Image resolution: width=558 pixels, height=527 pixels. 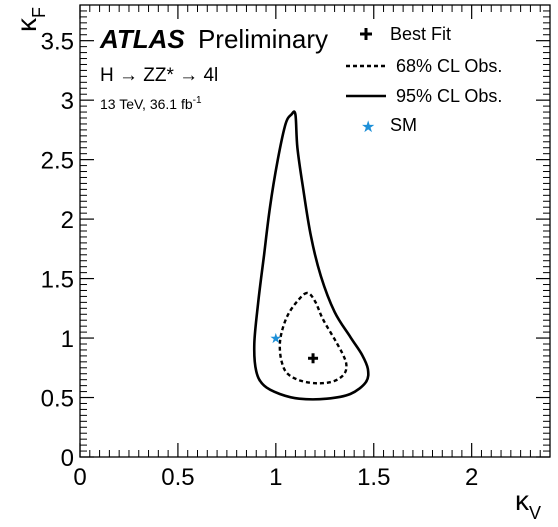 What do you see at coordinates (263, 39) in the screenshot?
I see `status-label: Preliminary` at bounding box center [263, 39].